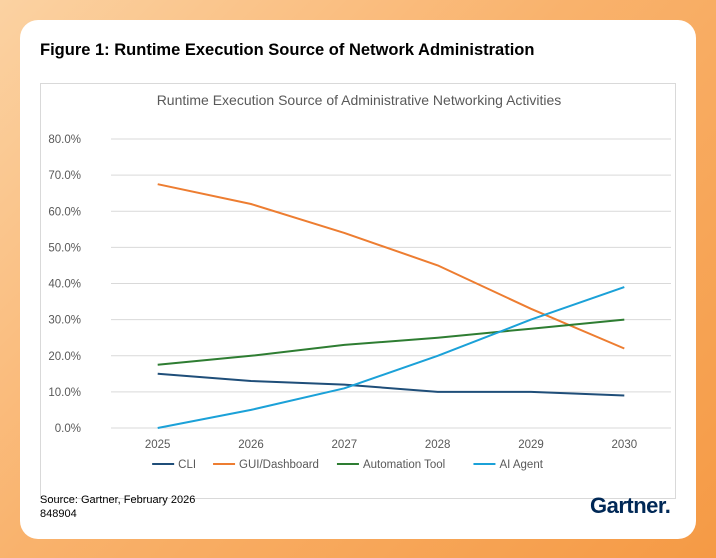  I want to click on x-tick-label: 2026, so click(251, 445).